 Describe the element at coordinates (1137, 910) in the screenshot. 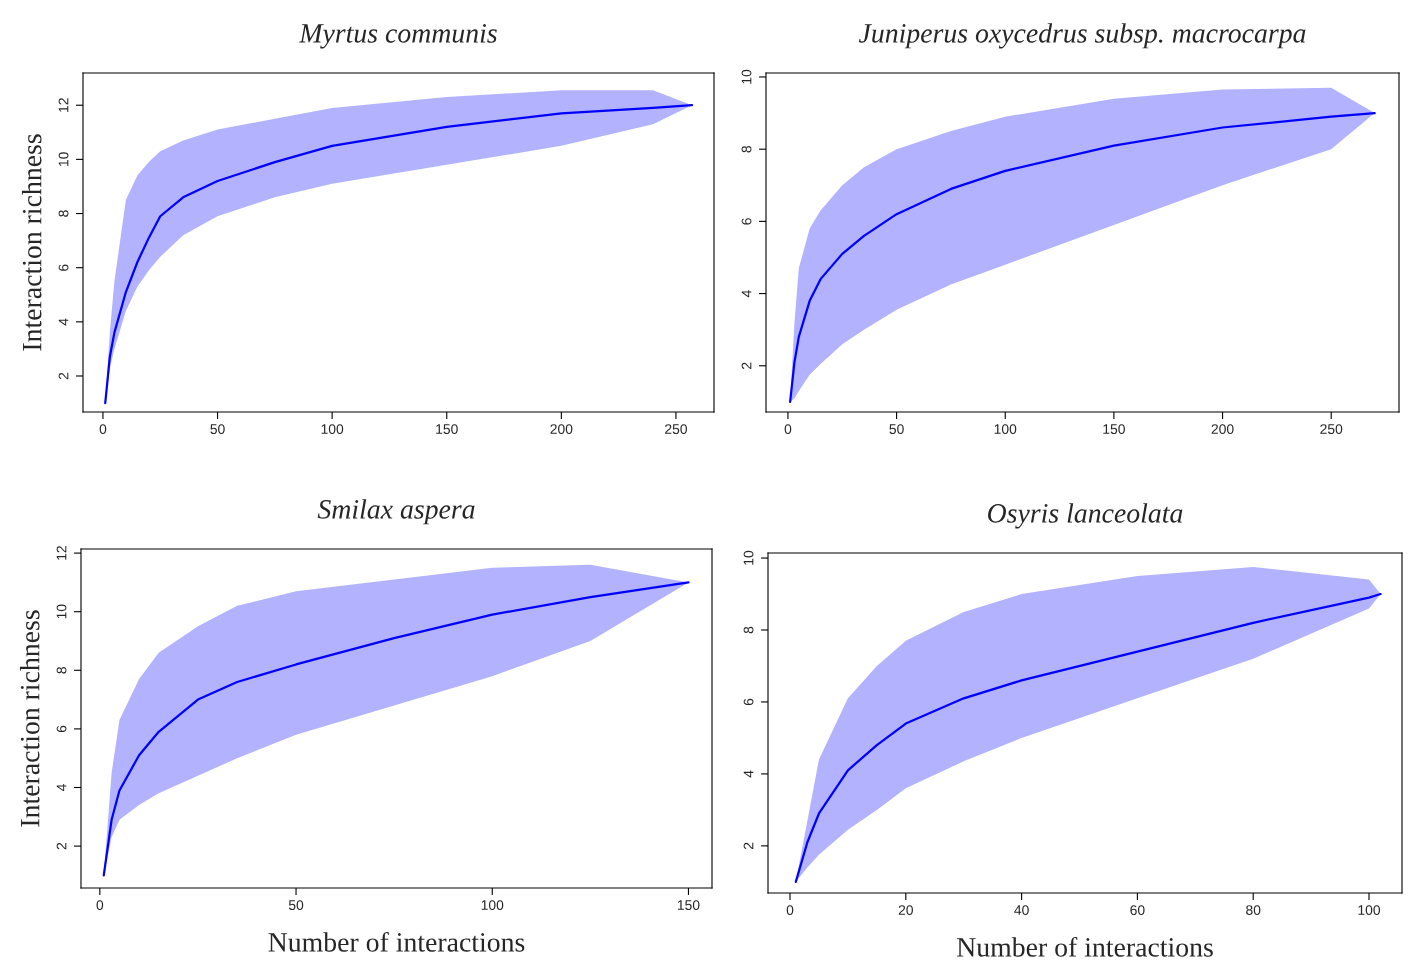

I see `x-tick-label: 60` at that location.